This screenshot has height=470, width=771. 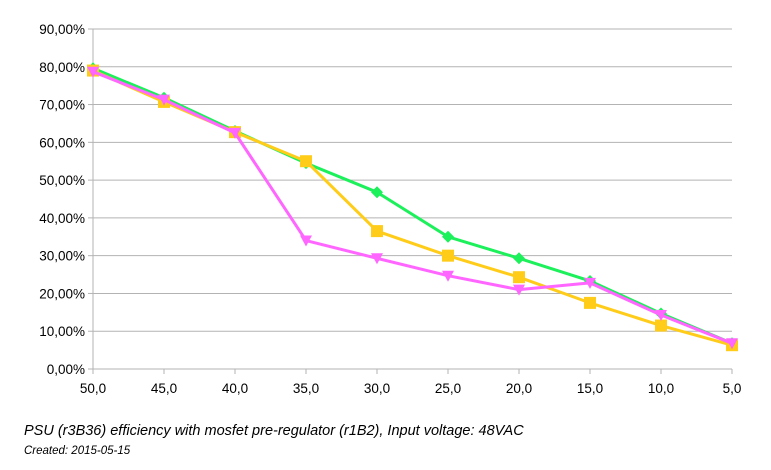 What do you see at coordinates (377, 388) in the screenshot?
I see `x-tick-label: 30,0` at bounding box center [377, 388].